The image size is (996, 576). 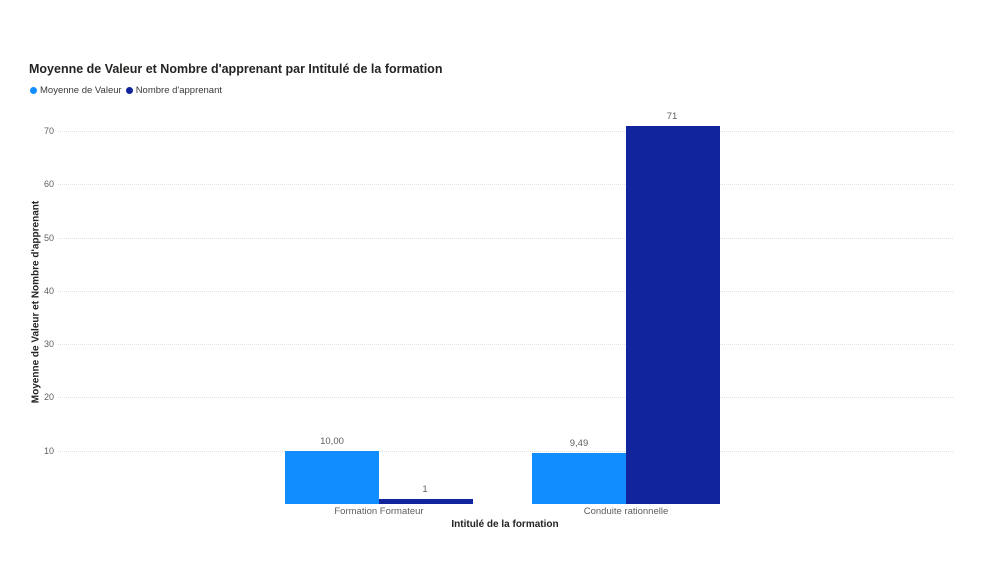 What do you see at coordinates (379, 511) in the screenshot?
I see `category-label: Formation Formateur` at bounding box center [379, 511].